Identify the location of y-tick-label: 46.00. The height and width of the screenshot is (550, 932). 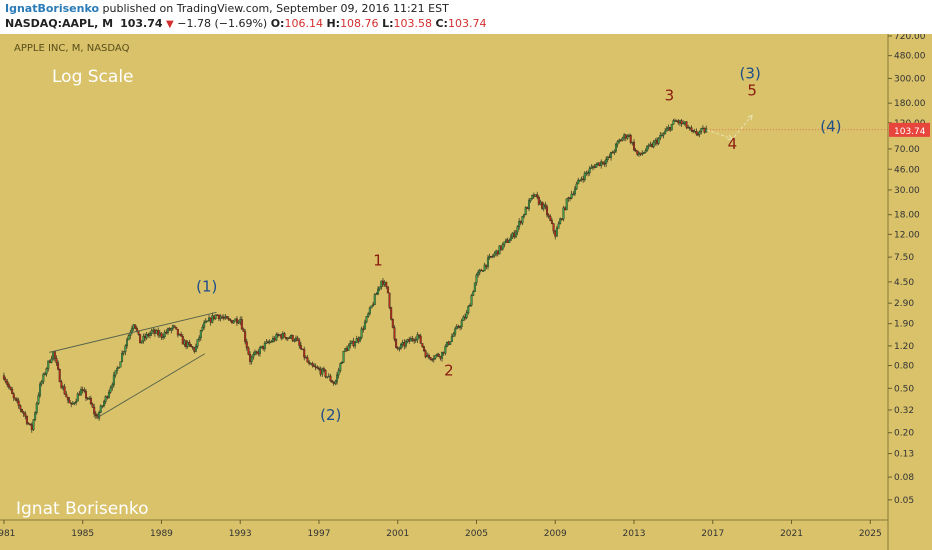
(907, 170).